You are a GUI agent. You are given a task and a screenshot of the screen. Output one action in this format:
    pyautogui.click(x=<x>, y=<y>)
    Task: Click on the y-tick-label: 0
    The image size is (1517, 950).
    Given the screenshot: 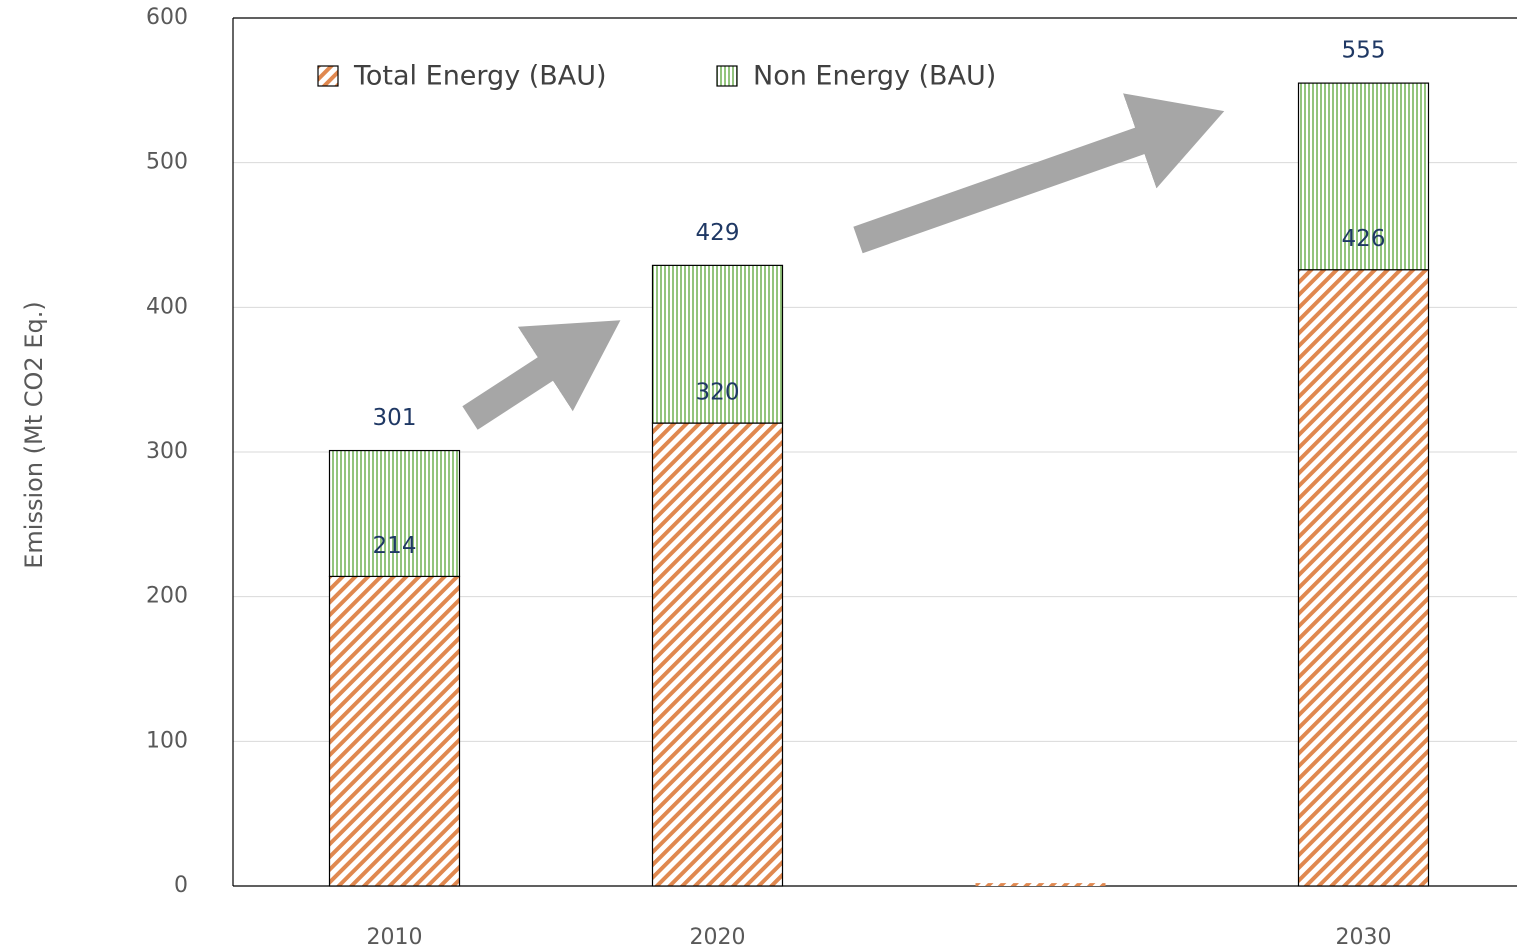 What is the action you would take?
    pyautogui.click(x=181, y=885)
    